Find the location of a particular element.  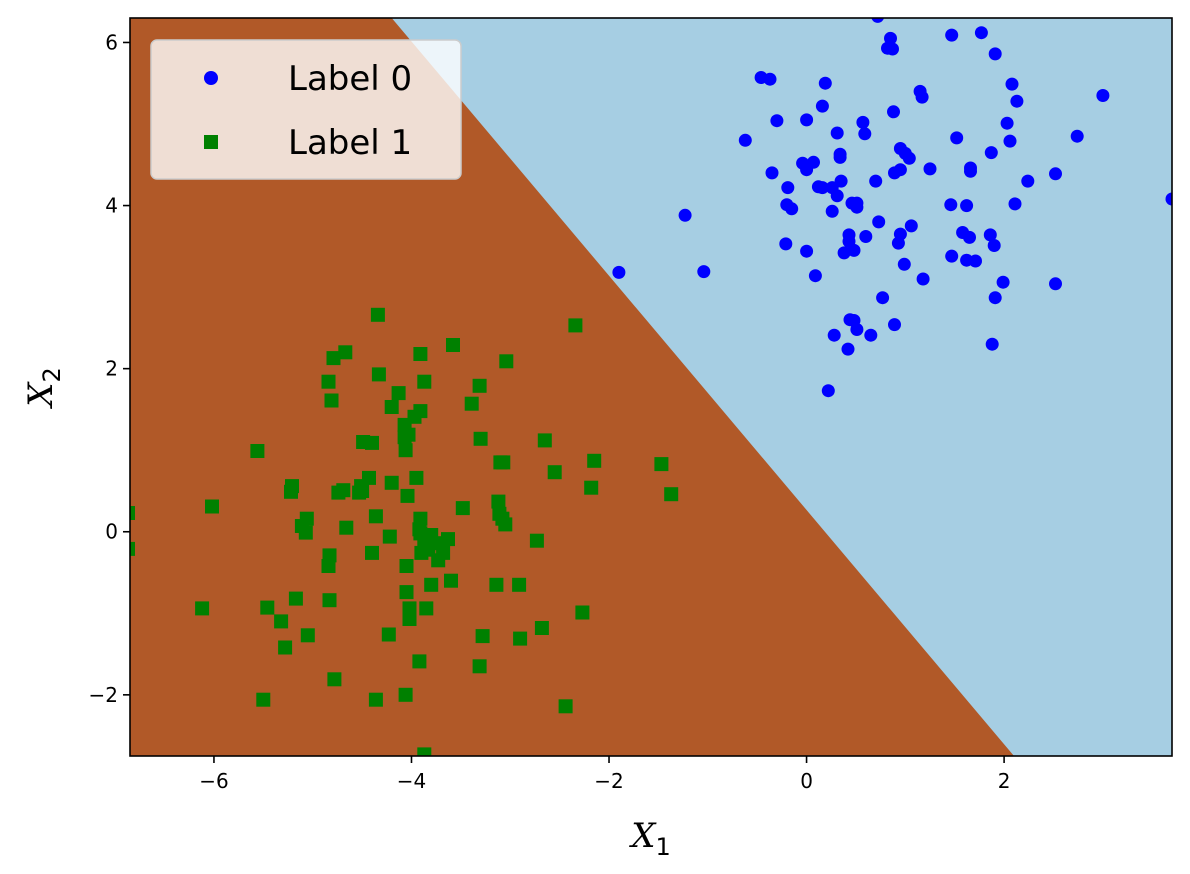

x-tick-label: −4 is located at coordinates (411, 781).